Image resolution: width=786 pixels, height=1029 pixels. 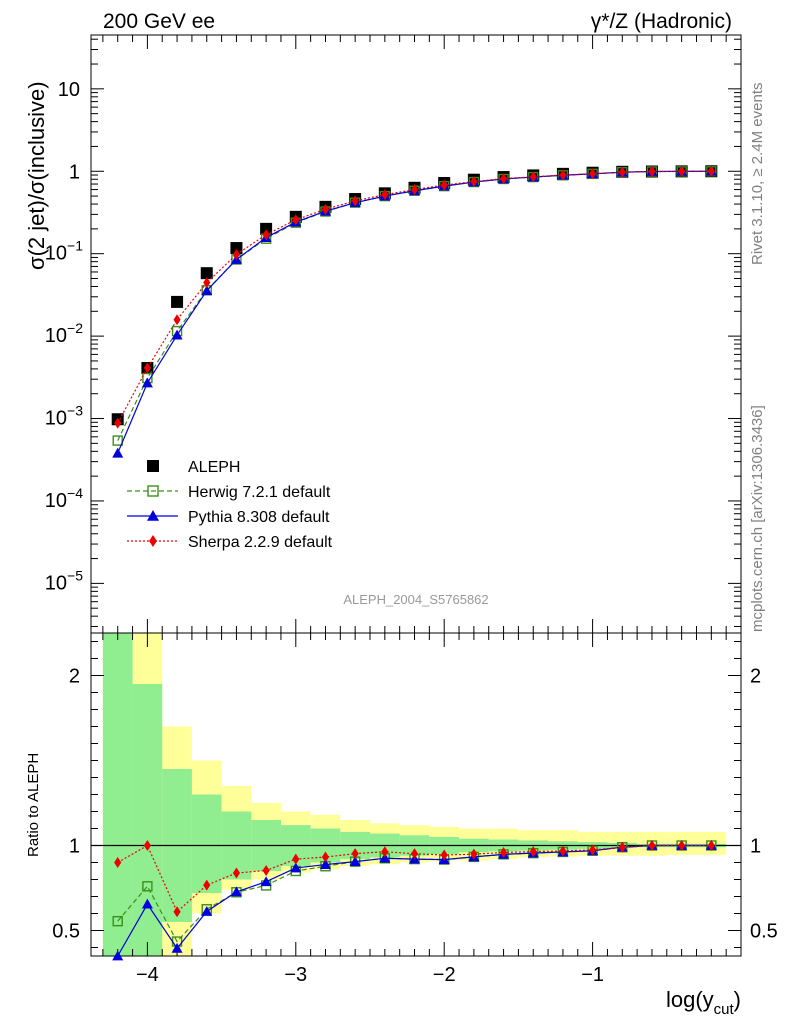 What do you see at coordinates (724, 1009) in the screenshot?
I see `x-axis-label-sub: cut` at bounding box center [724, 1009].